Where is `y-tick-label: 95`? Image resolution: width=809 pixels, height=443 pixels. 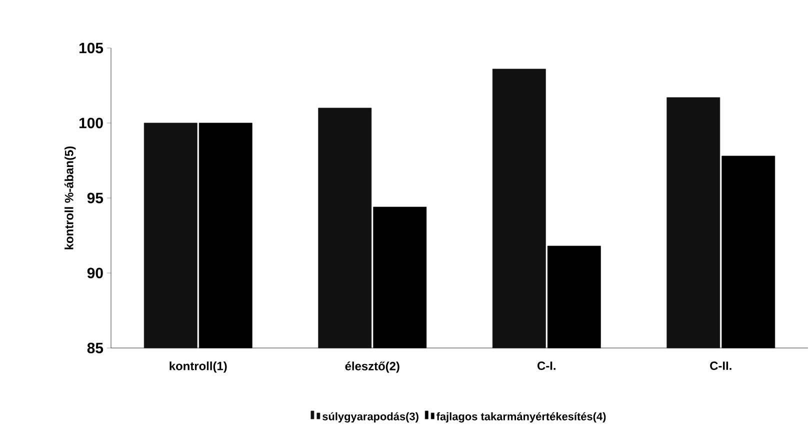 y-tick-label: 95 is located at coordinates (95, 198).